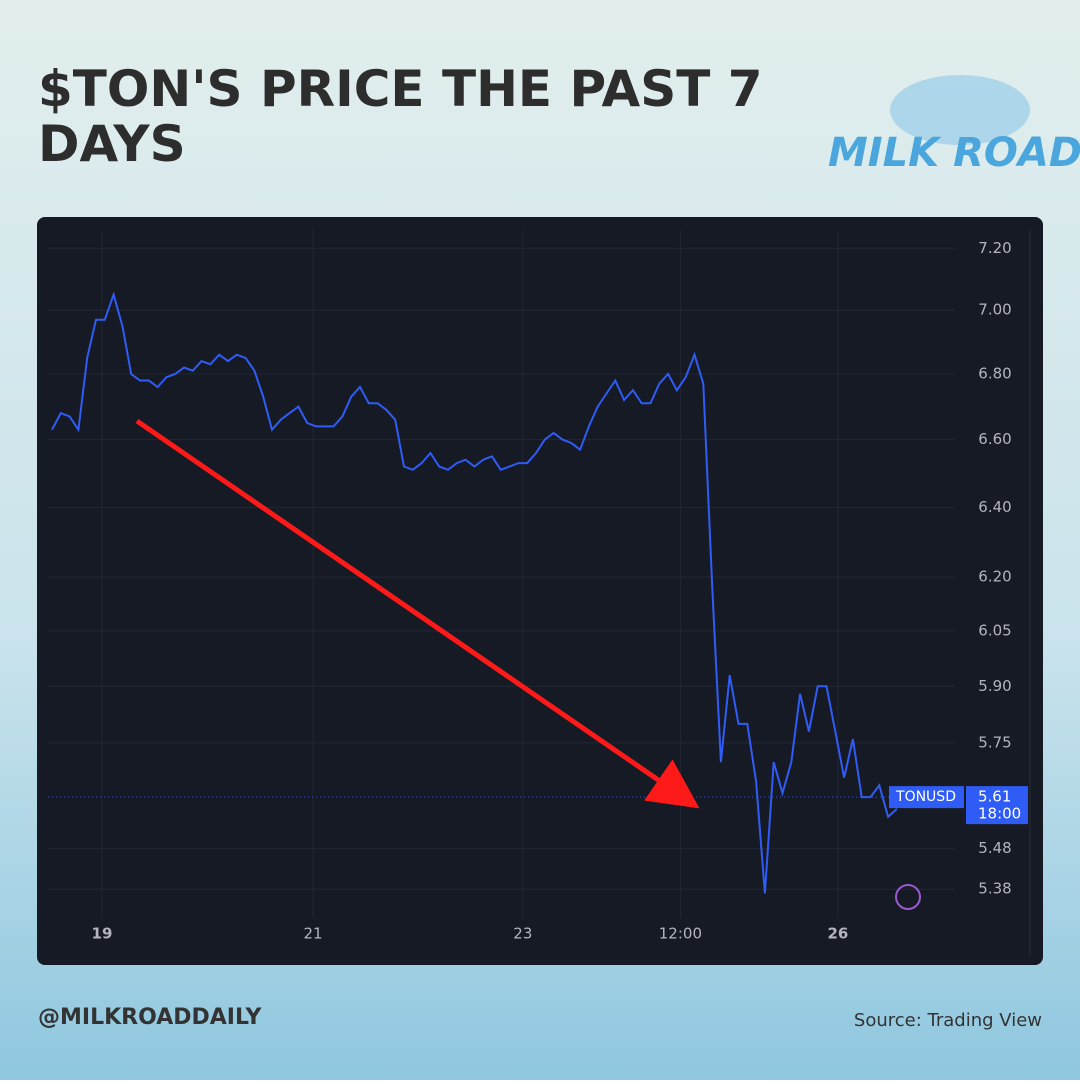 This screenshot has height=1084, width=1080. I want to click on x-tick-label: 12:00, so click(680, 934).